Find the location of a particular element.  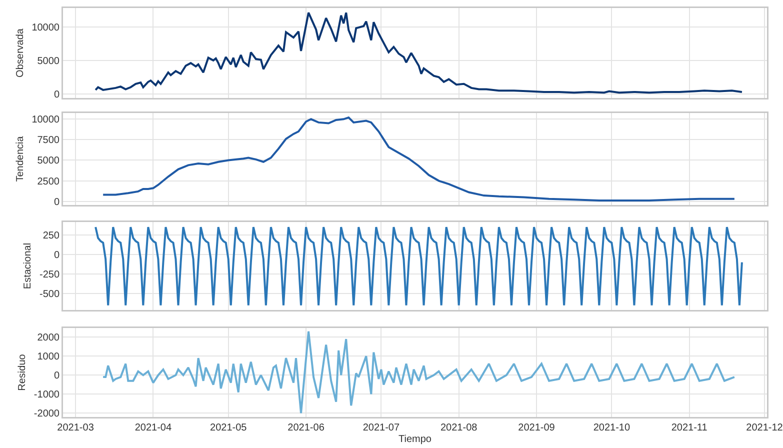

y-tick-label: -500 is located at coordinates (49, 294).